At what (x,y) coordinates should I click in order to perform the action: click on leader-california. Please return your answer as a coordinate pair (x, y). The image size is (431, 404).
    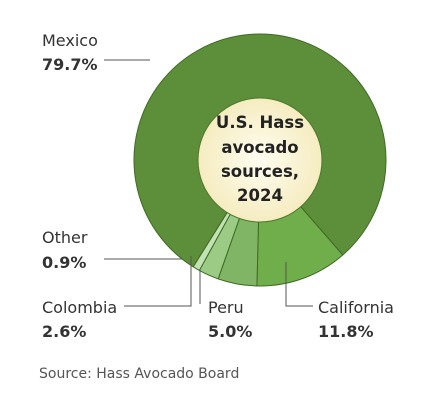
    Looking at the image, I should click on (299, 284).